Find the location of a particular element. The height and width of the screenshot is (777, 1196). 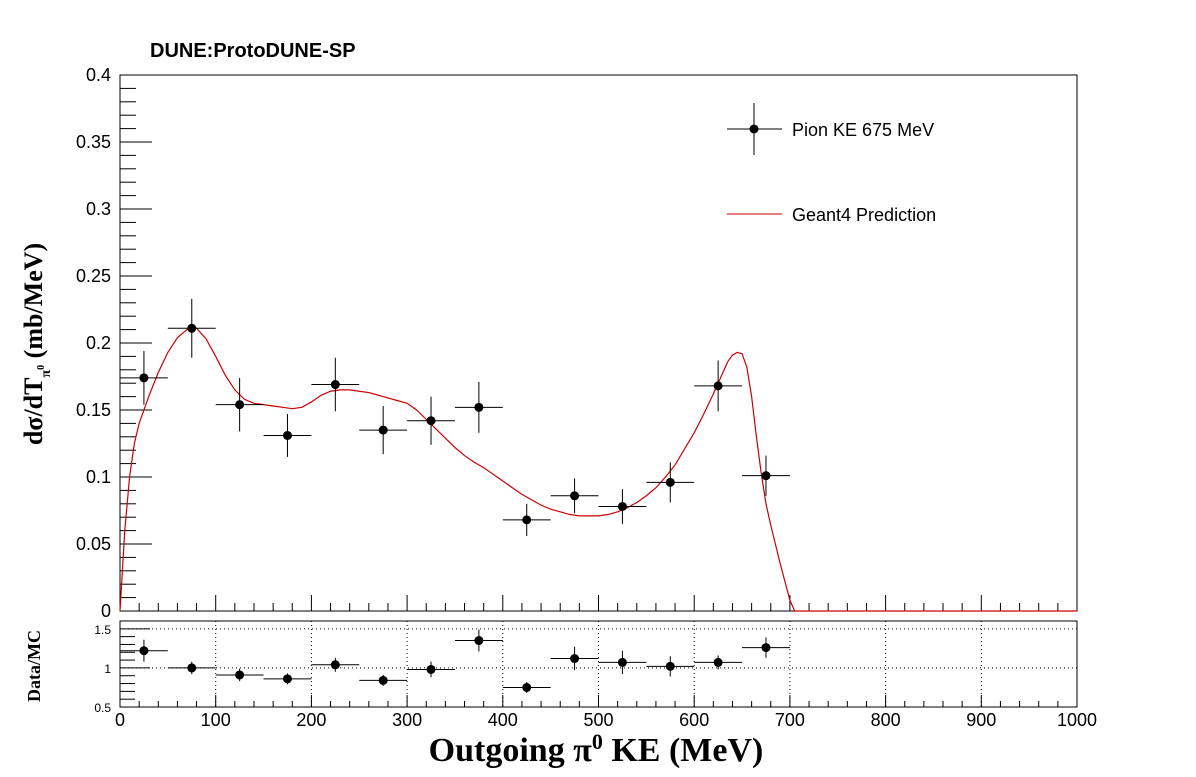

ratio-y-tick-label: 0.5 is located at coordinates (102, 708).